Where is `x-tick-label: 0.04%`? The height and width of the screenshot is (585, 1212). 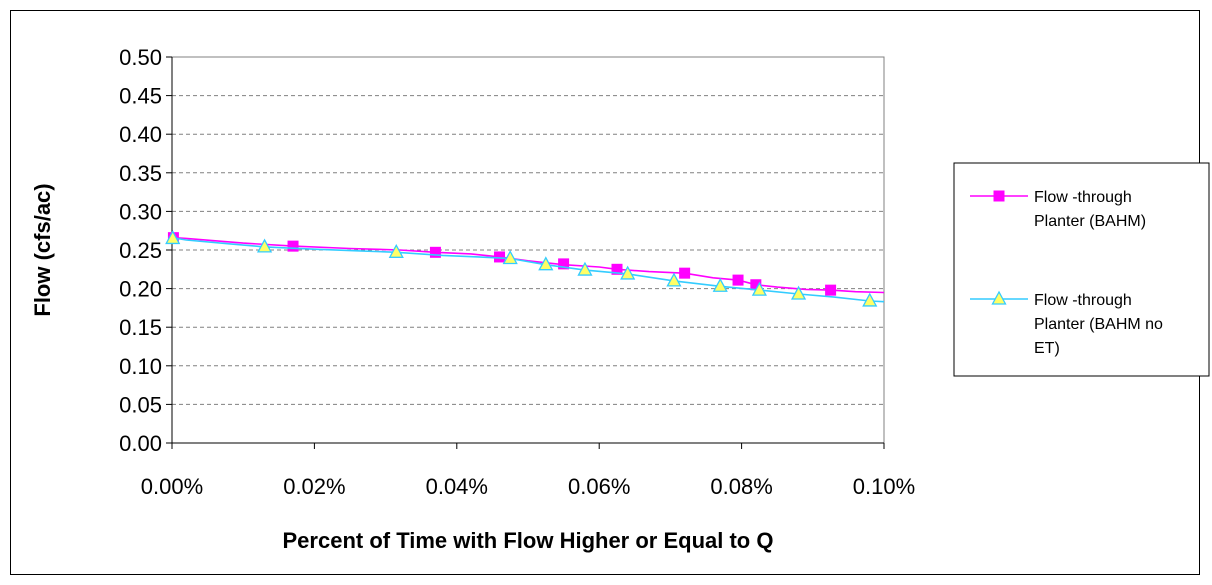 x-tick-label: 0.04% is located at coordinates (457, 486).